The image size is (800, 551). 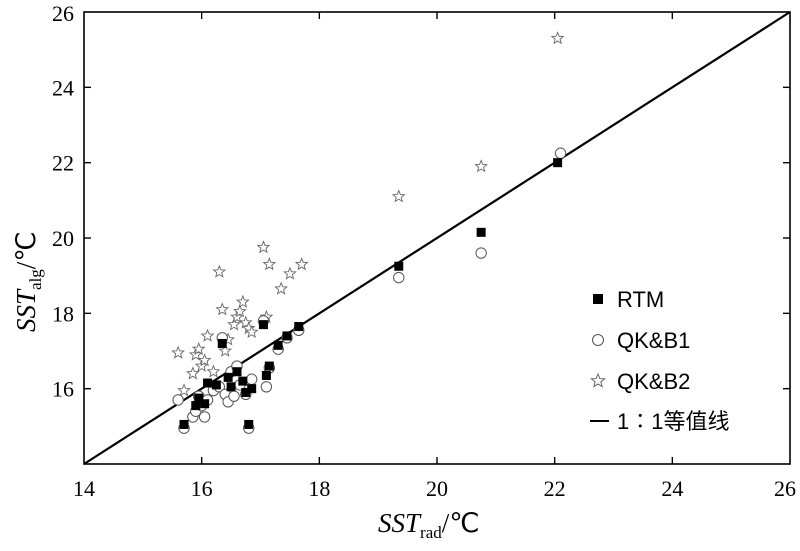 I want to click on x-tick-label: 14, so click(x=84, y=488).